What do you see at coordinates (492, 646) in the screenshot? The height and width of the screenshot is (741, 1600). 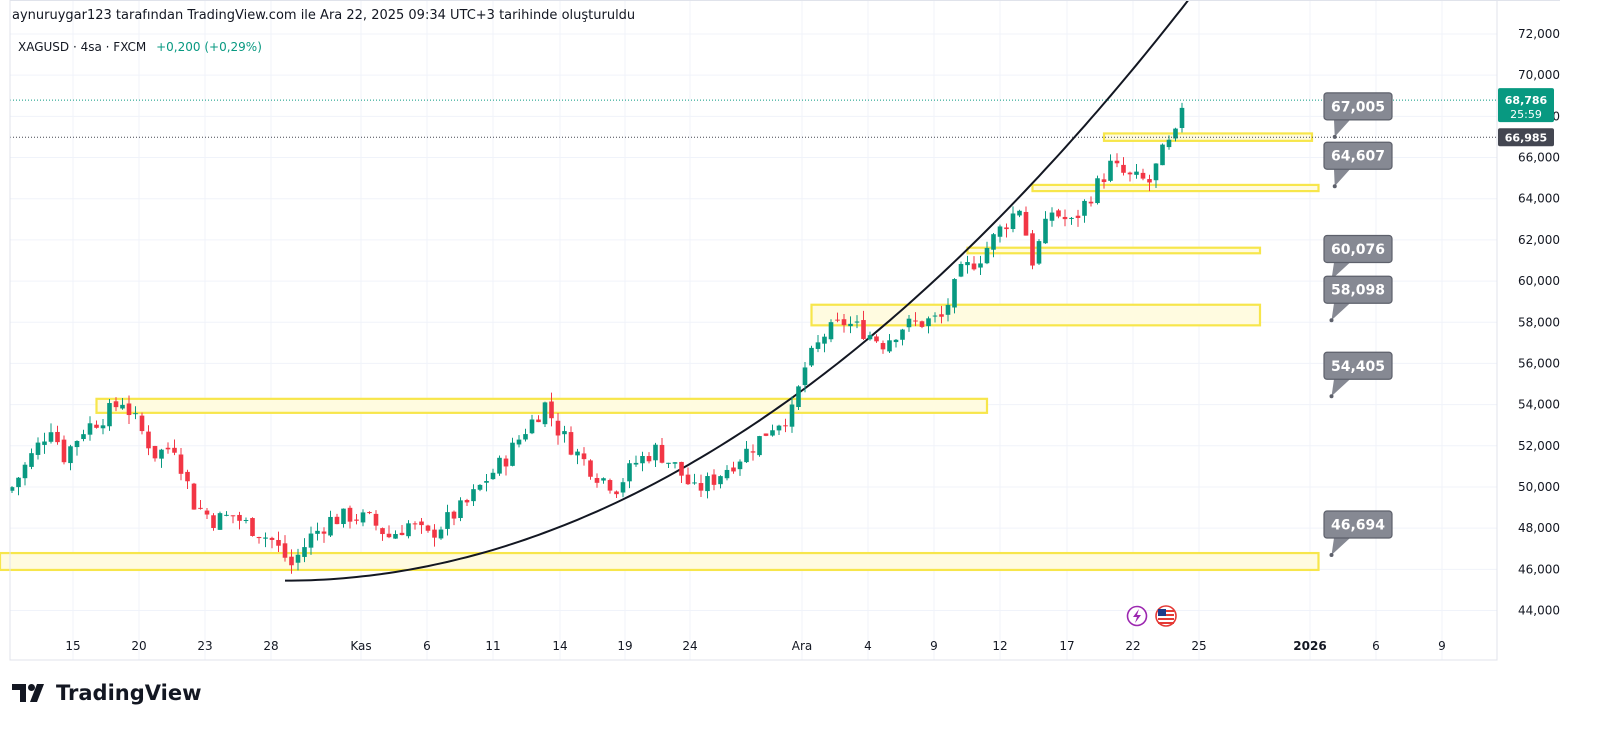 I see `time-tick-label: 11` at bounding box center [492, 646].